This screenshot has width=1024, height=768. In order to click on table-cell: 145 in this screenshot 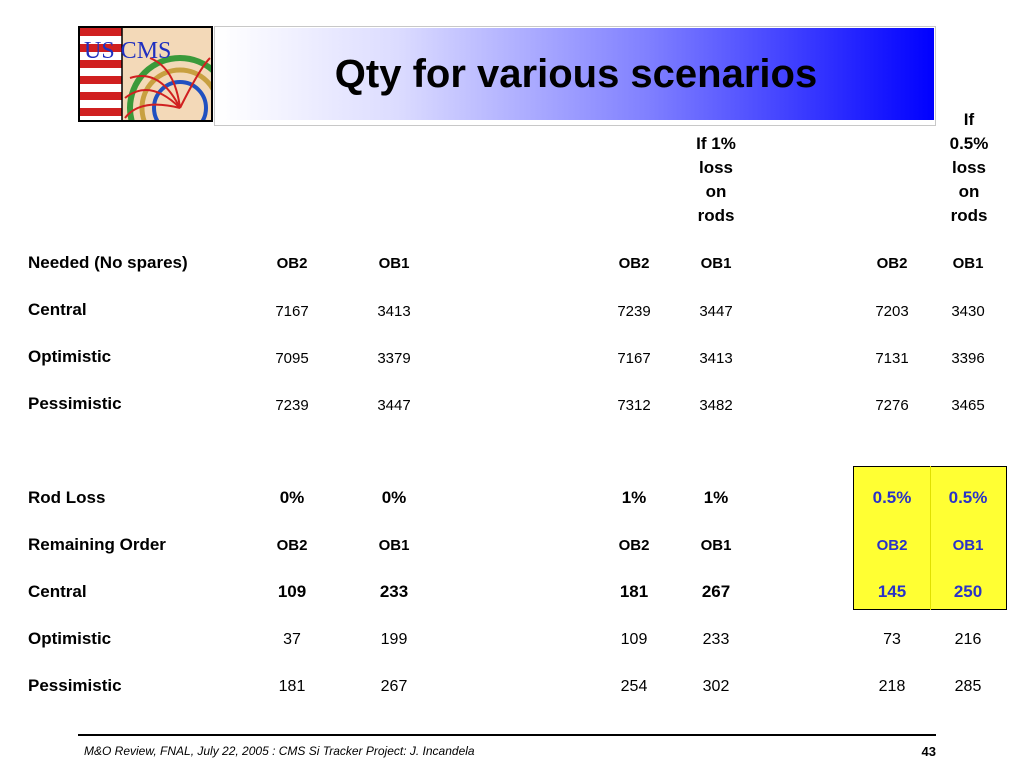, I will do `click(892, 591)`.